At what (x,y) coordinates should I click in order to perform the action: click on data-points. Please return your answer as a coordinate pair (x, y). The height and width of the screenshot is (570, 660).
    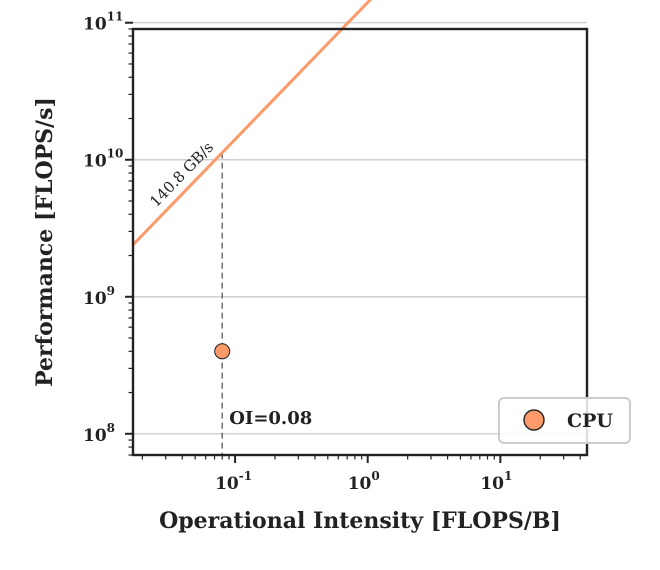
    Looking at the image, I should click on (222, 351).